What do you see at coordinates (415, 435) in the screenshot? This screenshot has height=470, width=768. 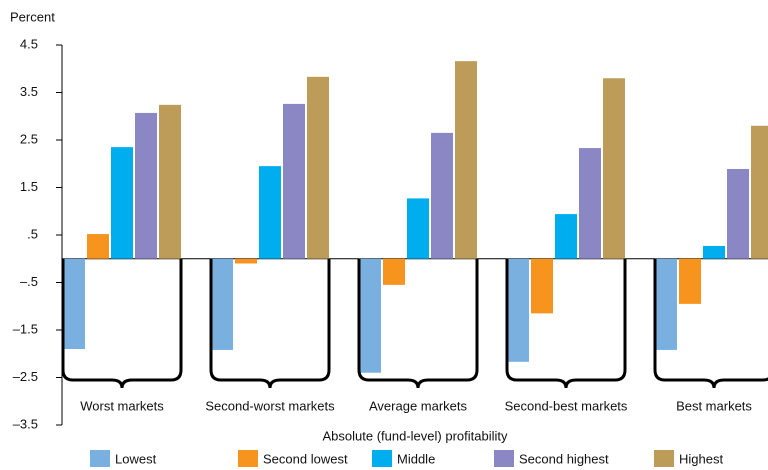 I see `x-axis-title: Absolute (fund-level) profitability` at bounding box center [415, 435].